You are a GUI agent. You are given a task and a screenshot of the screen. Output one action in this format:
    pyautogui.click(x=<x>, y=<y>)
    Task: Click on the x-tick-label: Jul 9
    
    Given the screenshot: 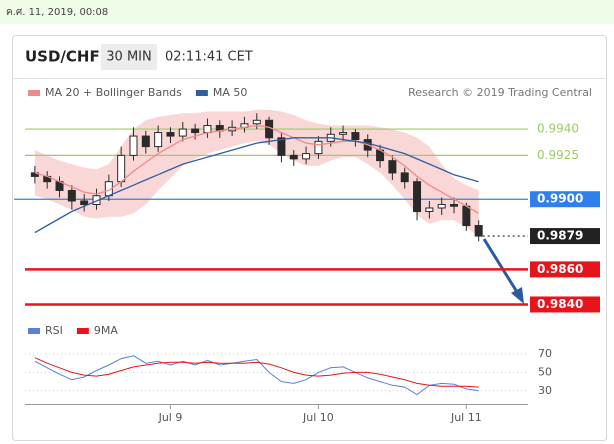 What is the action you would take?
    pyautogui.click(x=170, y=417)
    